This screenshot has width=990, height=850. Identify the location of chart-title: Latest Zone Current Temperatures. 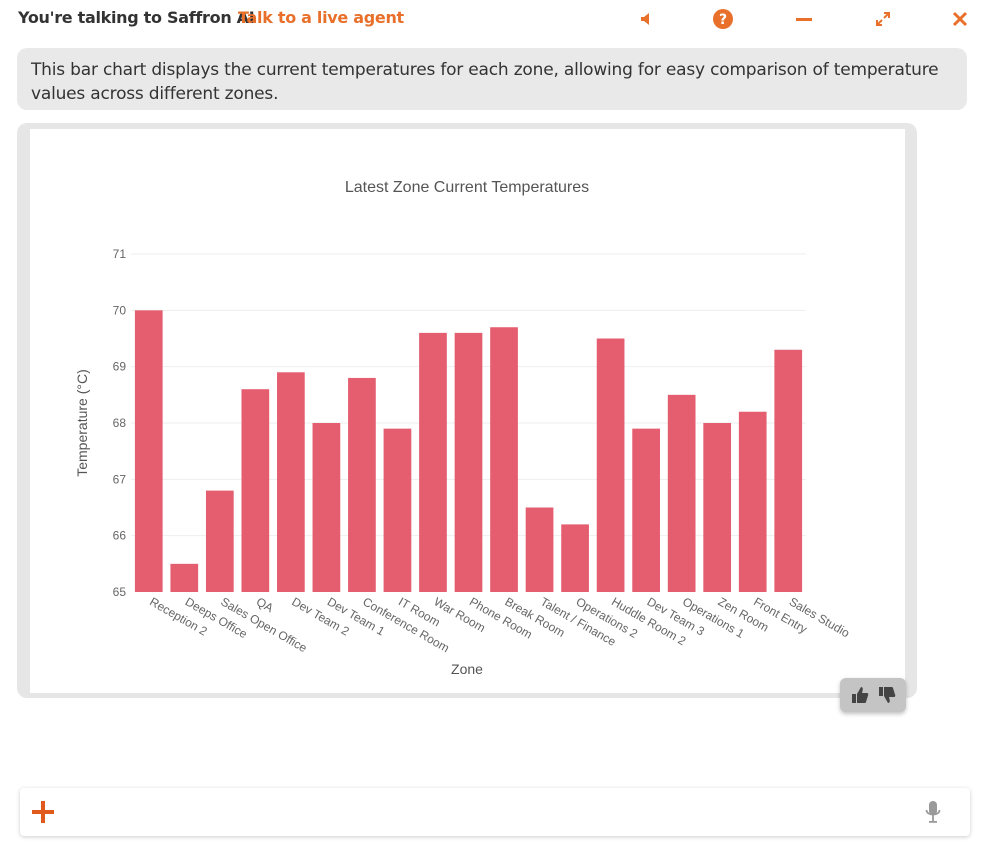
(467, 187).